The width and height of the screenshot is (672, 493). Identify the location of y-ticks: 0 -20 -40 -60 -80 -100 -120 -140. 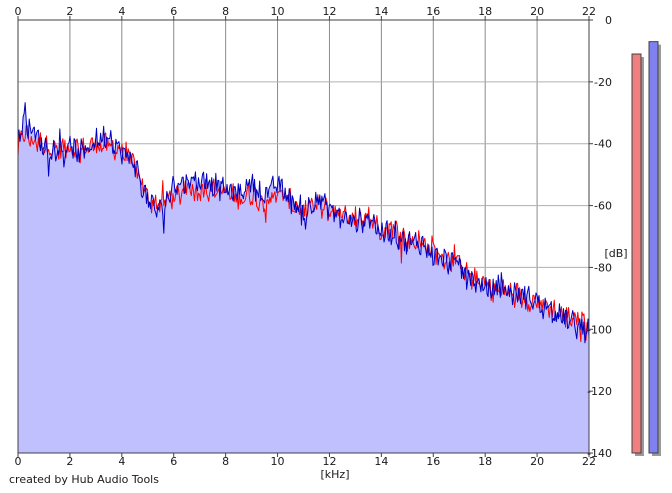
(599, 237).